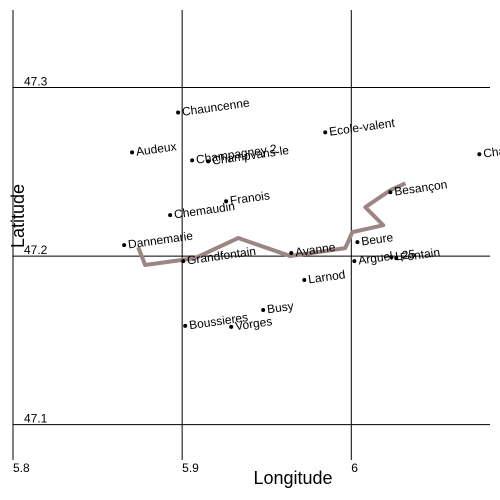  Describe the element at coordinates (405, 255) in the screenshot. I see `town-label: L25` at that location.